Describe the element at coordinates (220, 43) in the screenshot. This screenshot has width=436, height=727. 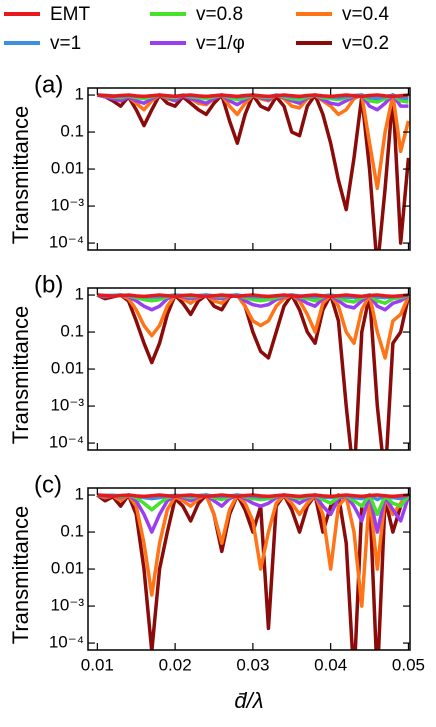
I see `legend-label: v=1/φ` at that location.